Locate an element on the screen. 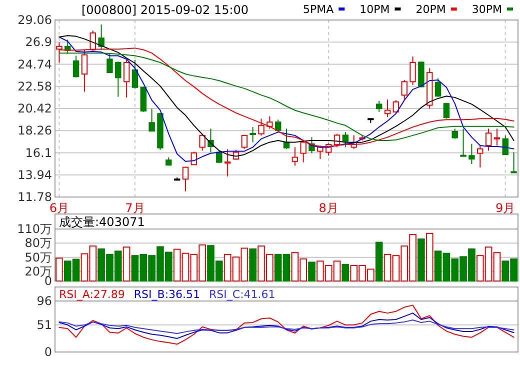 The height and width of the screenshot is (365, 520). y-tick-label: 96 is located at coordinates (44, 301).